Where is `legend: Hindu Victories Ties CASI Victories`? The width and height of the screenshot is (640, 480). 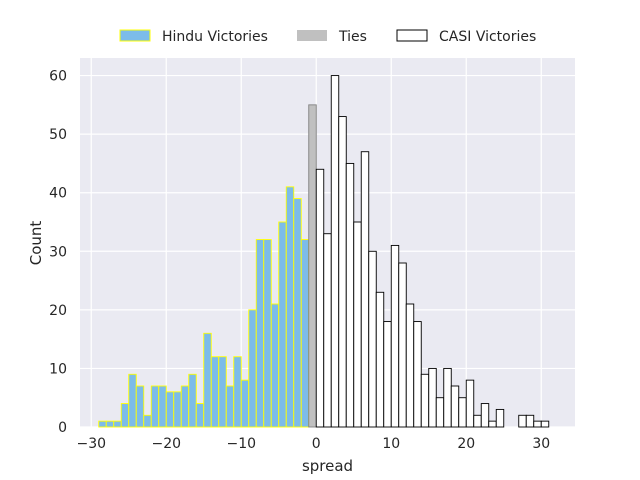
legend: Hindu Victories Ties CASI Victories is located at coordinates (327, 37).